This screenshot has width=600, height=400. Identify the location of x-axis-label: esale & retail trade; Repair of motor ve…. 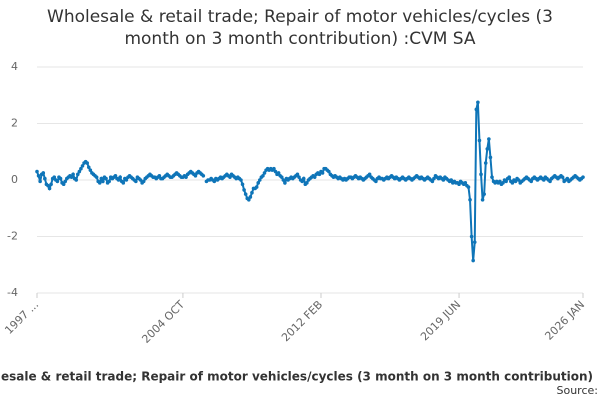
(297, 377).